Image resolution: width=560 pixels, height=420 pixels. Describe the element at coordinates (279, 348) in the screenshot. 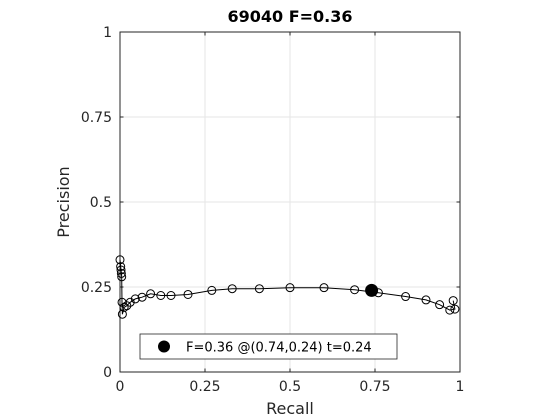

I see `legend-label: F=0.36 @(0.74,0.24) t=0.24` at that location.